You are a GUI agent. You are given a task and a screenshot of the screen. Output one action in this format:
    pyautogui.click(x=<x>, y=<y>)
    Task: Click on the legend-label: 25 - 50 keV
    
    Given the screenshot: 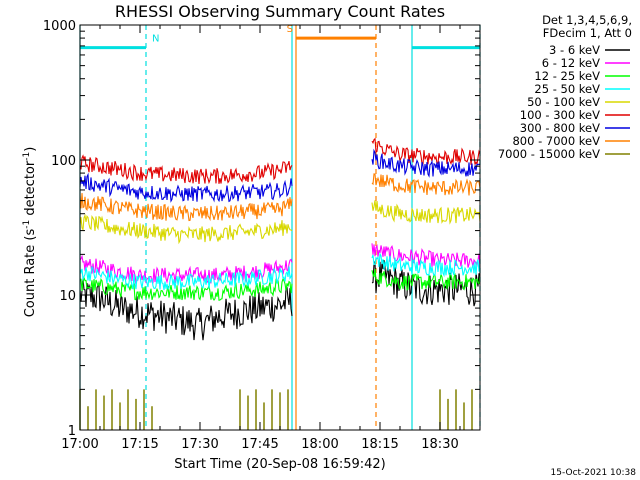 What is the action you would take?
    pyautogui.click(x=567, y=89)
    